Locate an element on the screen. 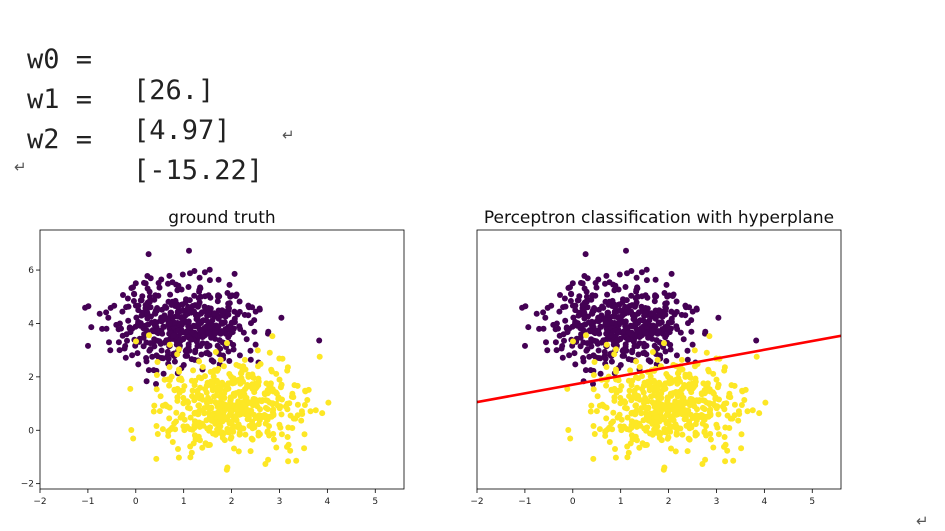 The height and width of the screenshot is (531, 945). code-line-w1: w1 = [4.97] is located at coordinates (129, 115).